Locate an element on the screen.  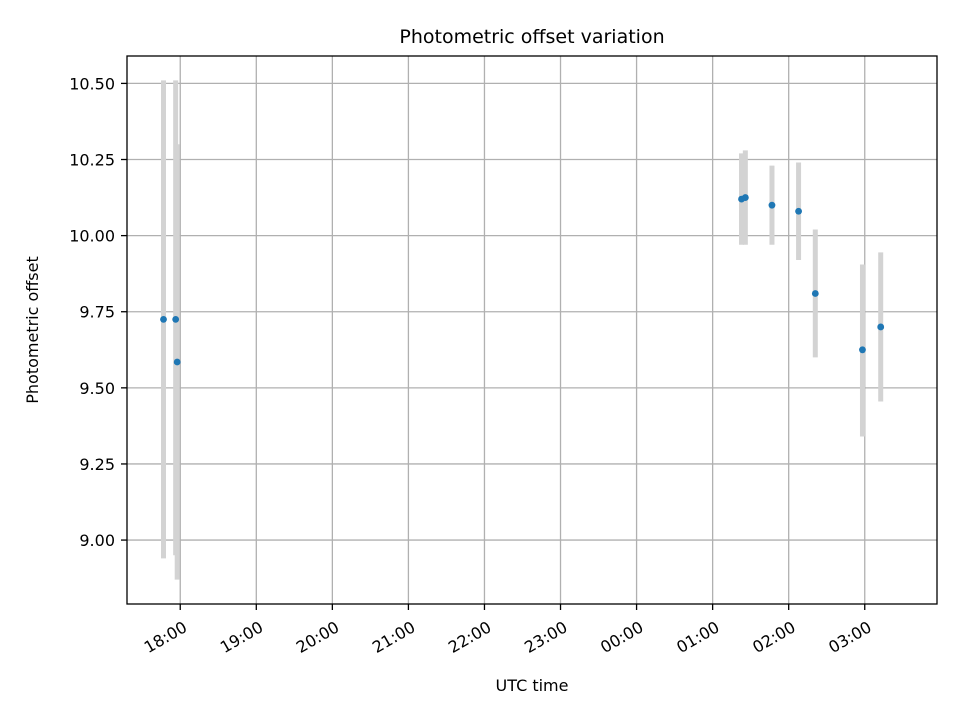
x-tick-label: 00:00 is located at coordinates (621, 637).